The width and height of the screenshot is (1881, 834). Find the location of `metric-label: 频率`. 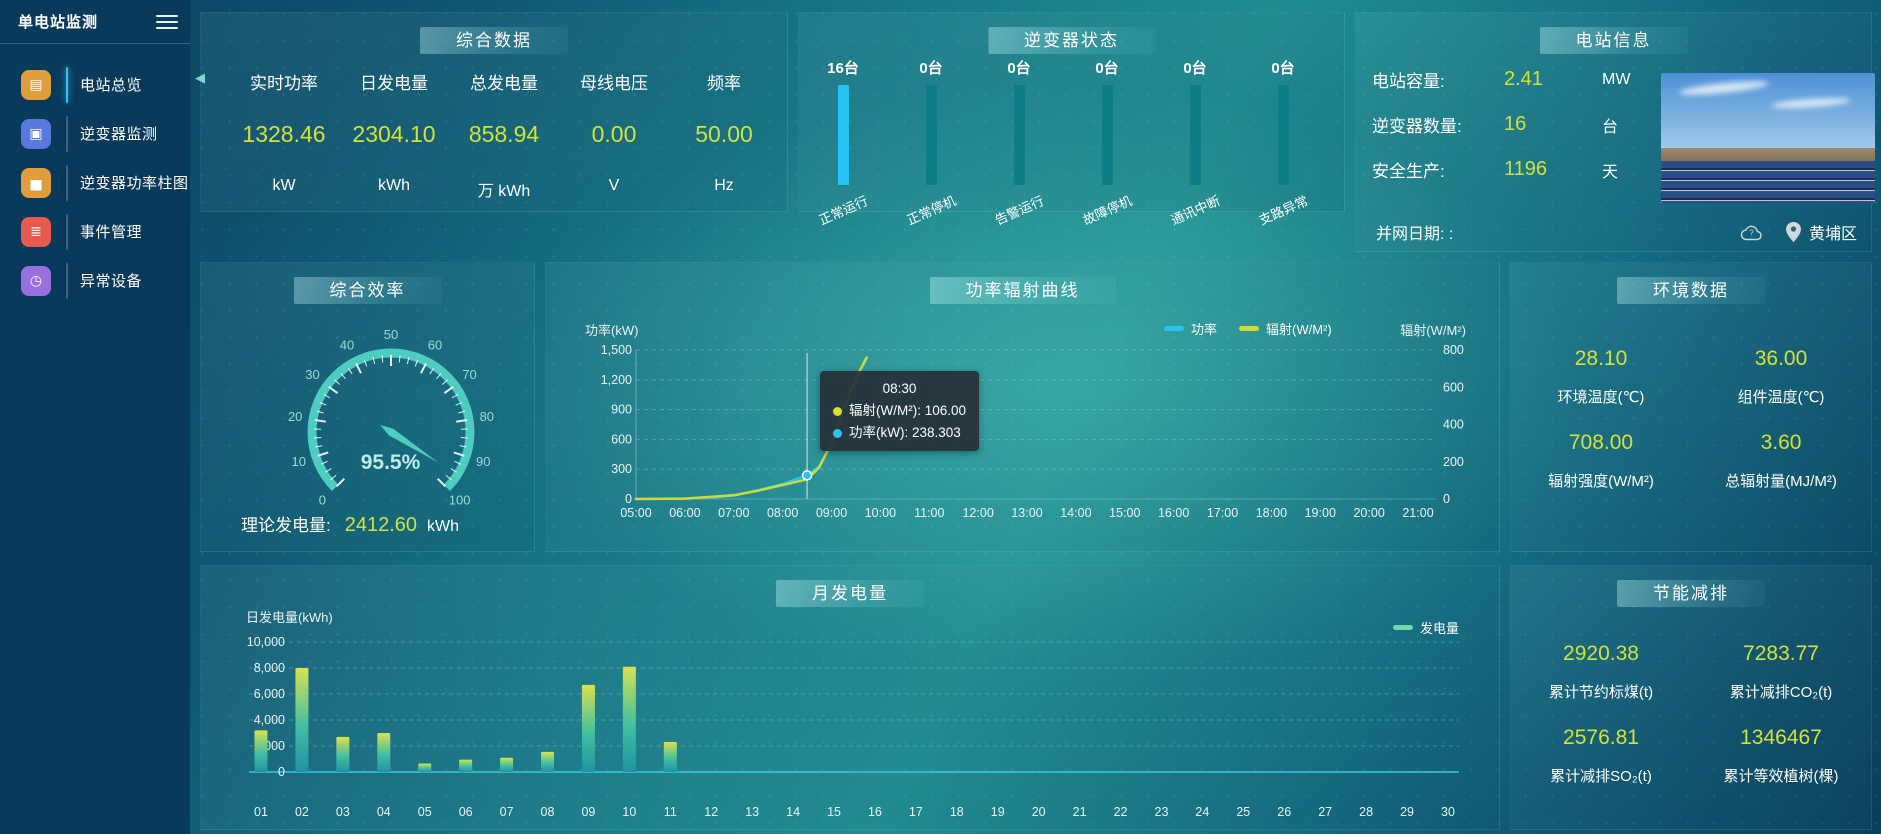

metric-label: 频率 is located at coordinates (724, 83).